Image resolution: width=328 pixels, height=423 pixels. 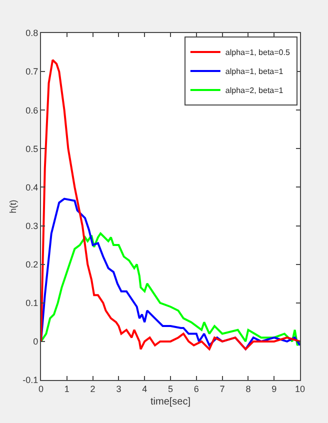 What do you see at coordinates (171, 389) in the screenshot?
I see `x-tick-label: 5` at bounding box center [171, 389].